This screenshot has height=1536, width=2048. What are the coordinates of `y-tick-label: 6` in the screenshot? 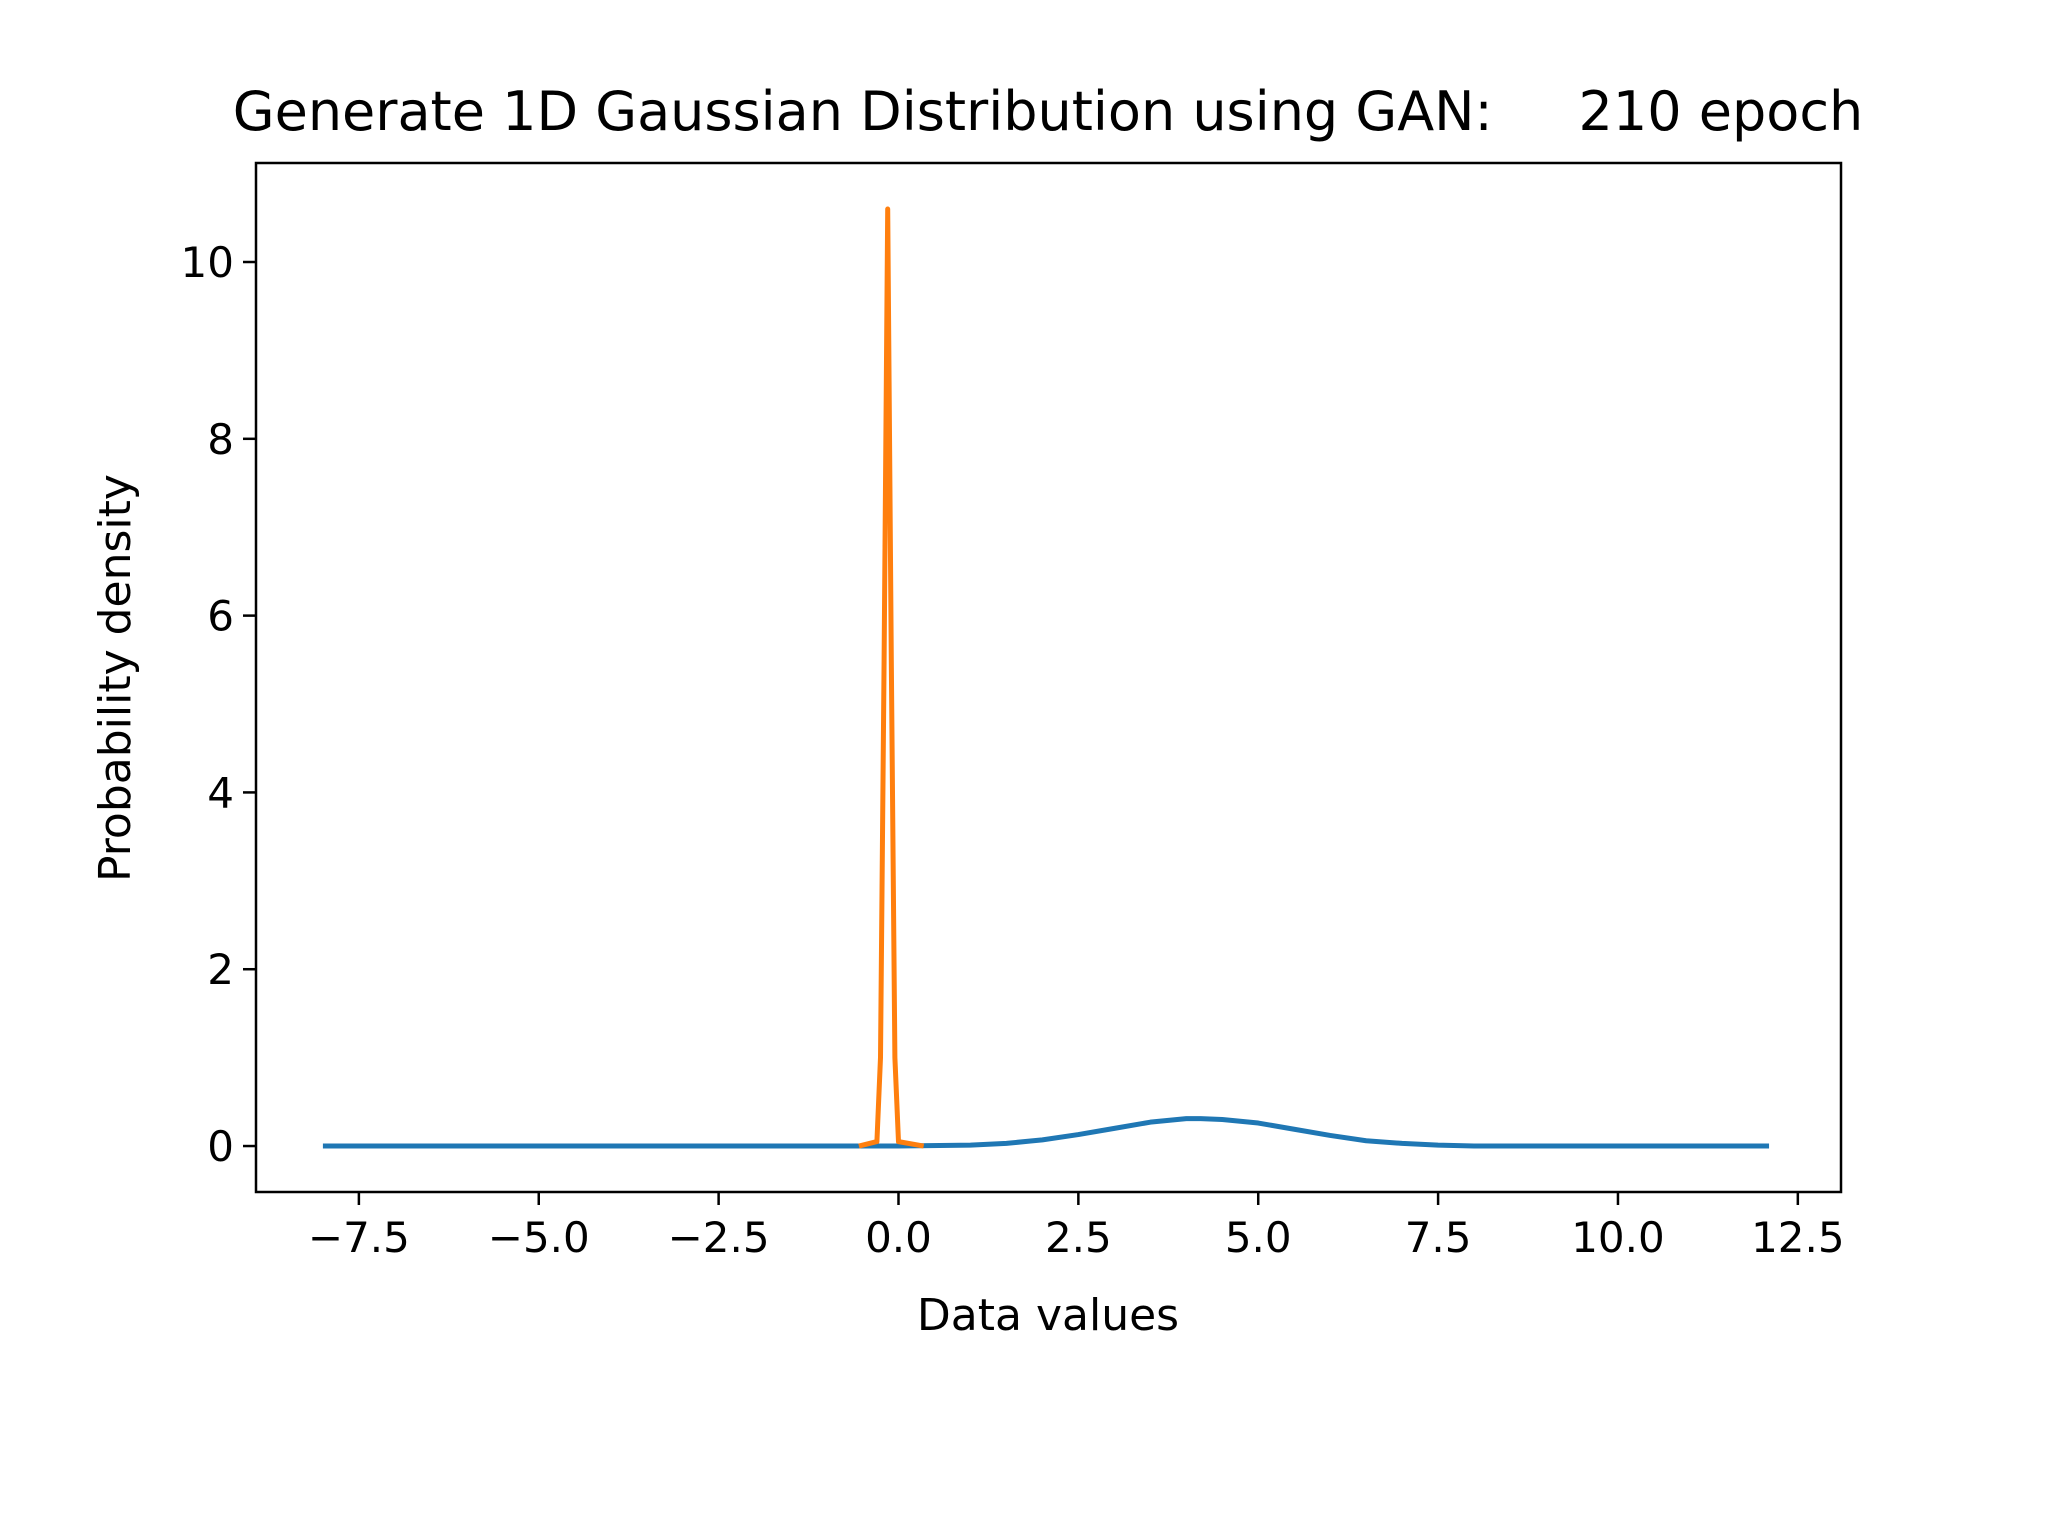 It's located at (220, 616).